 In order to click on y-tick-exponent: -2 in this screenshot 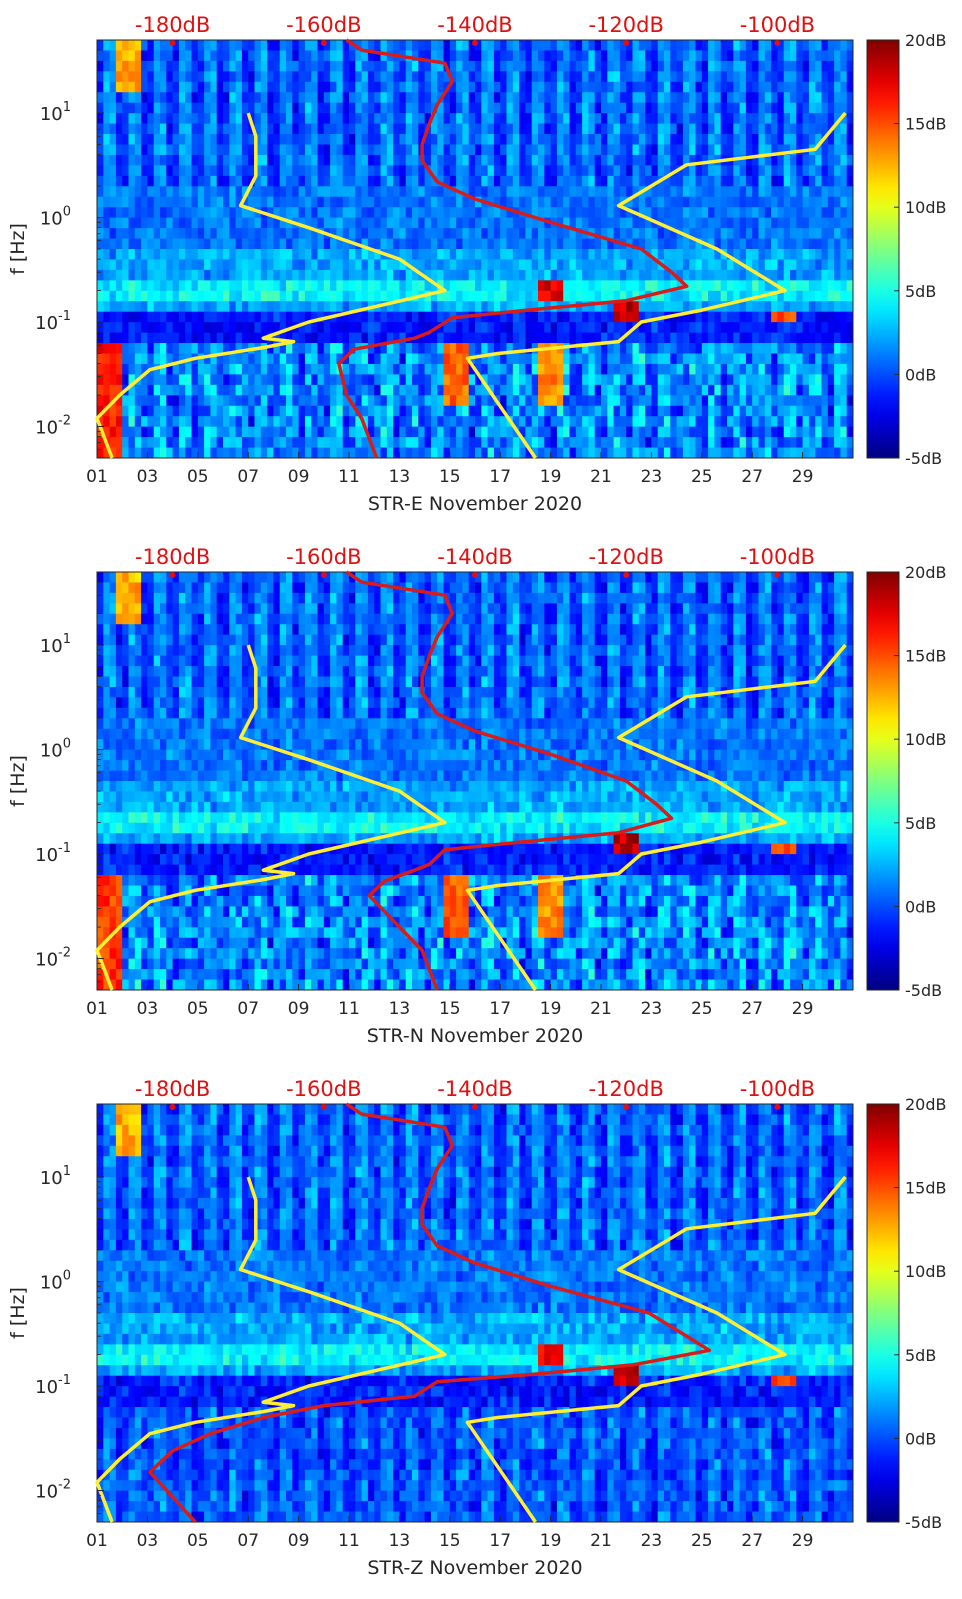, I will do `click(64, 1485)`.